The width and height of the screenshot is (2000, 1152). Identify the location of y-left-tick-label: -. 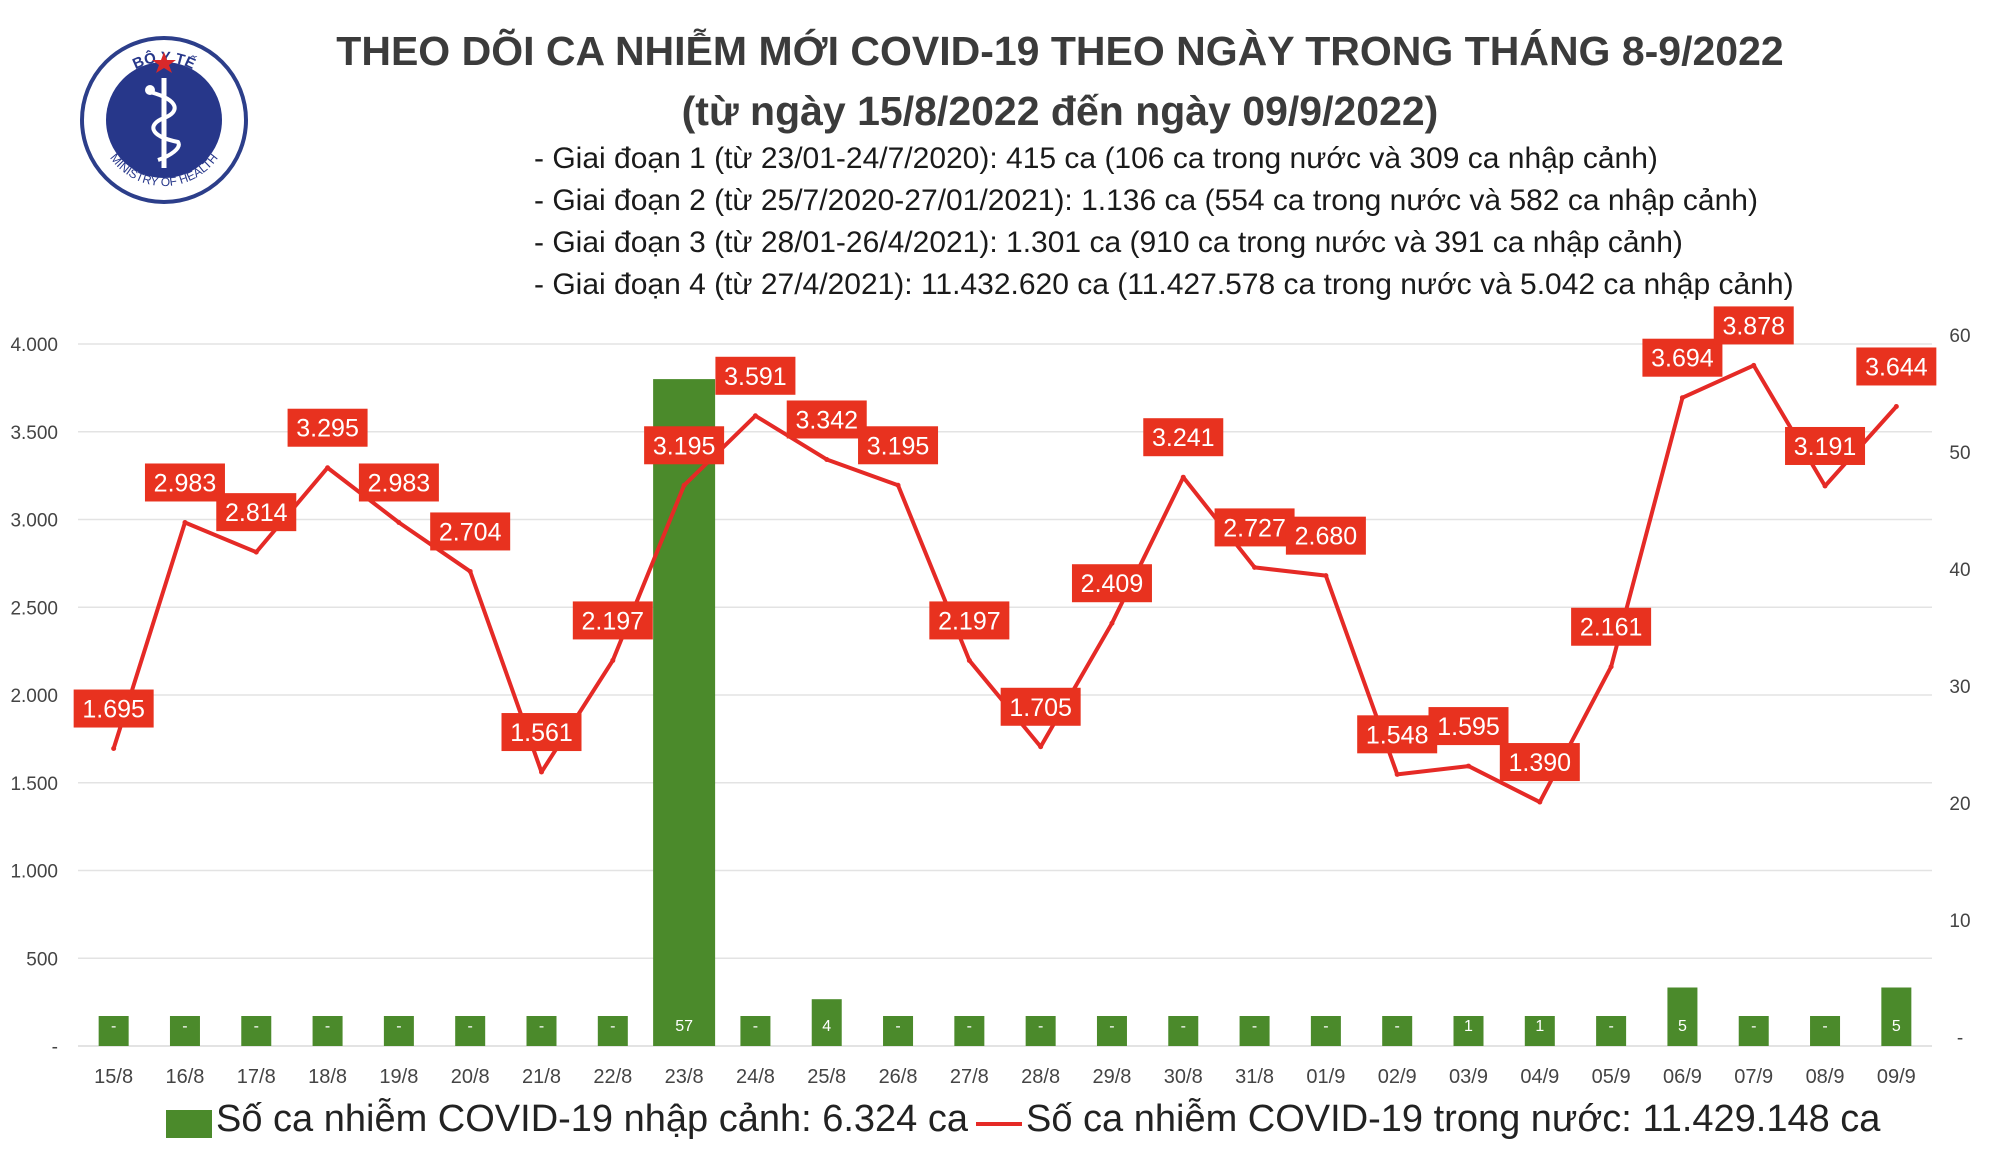
(55, 1047).